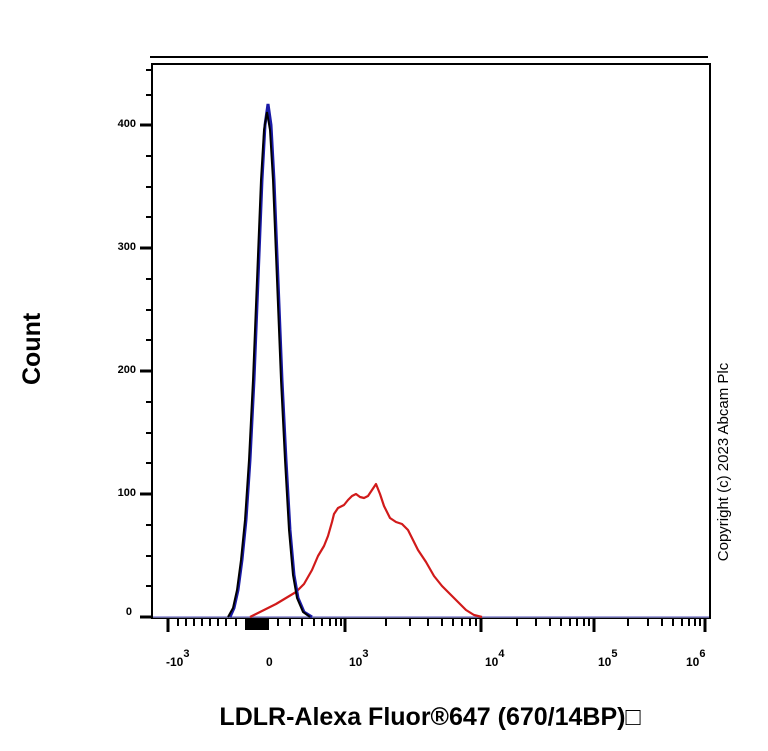 The width and height of the screenshot is (768, 751). Describe the element at coordinates (126, 370) in the screenshot. I see `y-tick-label: 200` at that location.